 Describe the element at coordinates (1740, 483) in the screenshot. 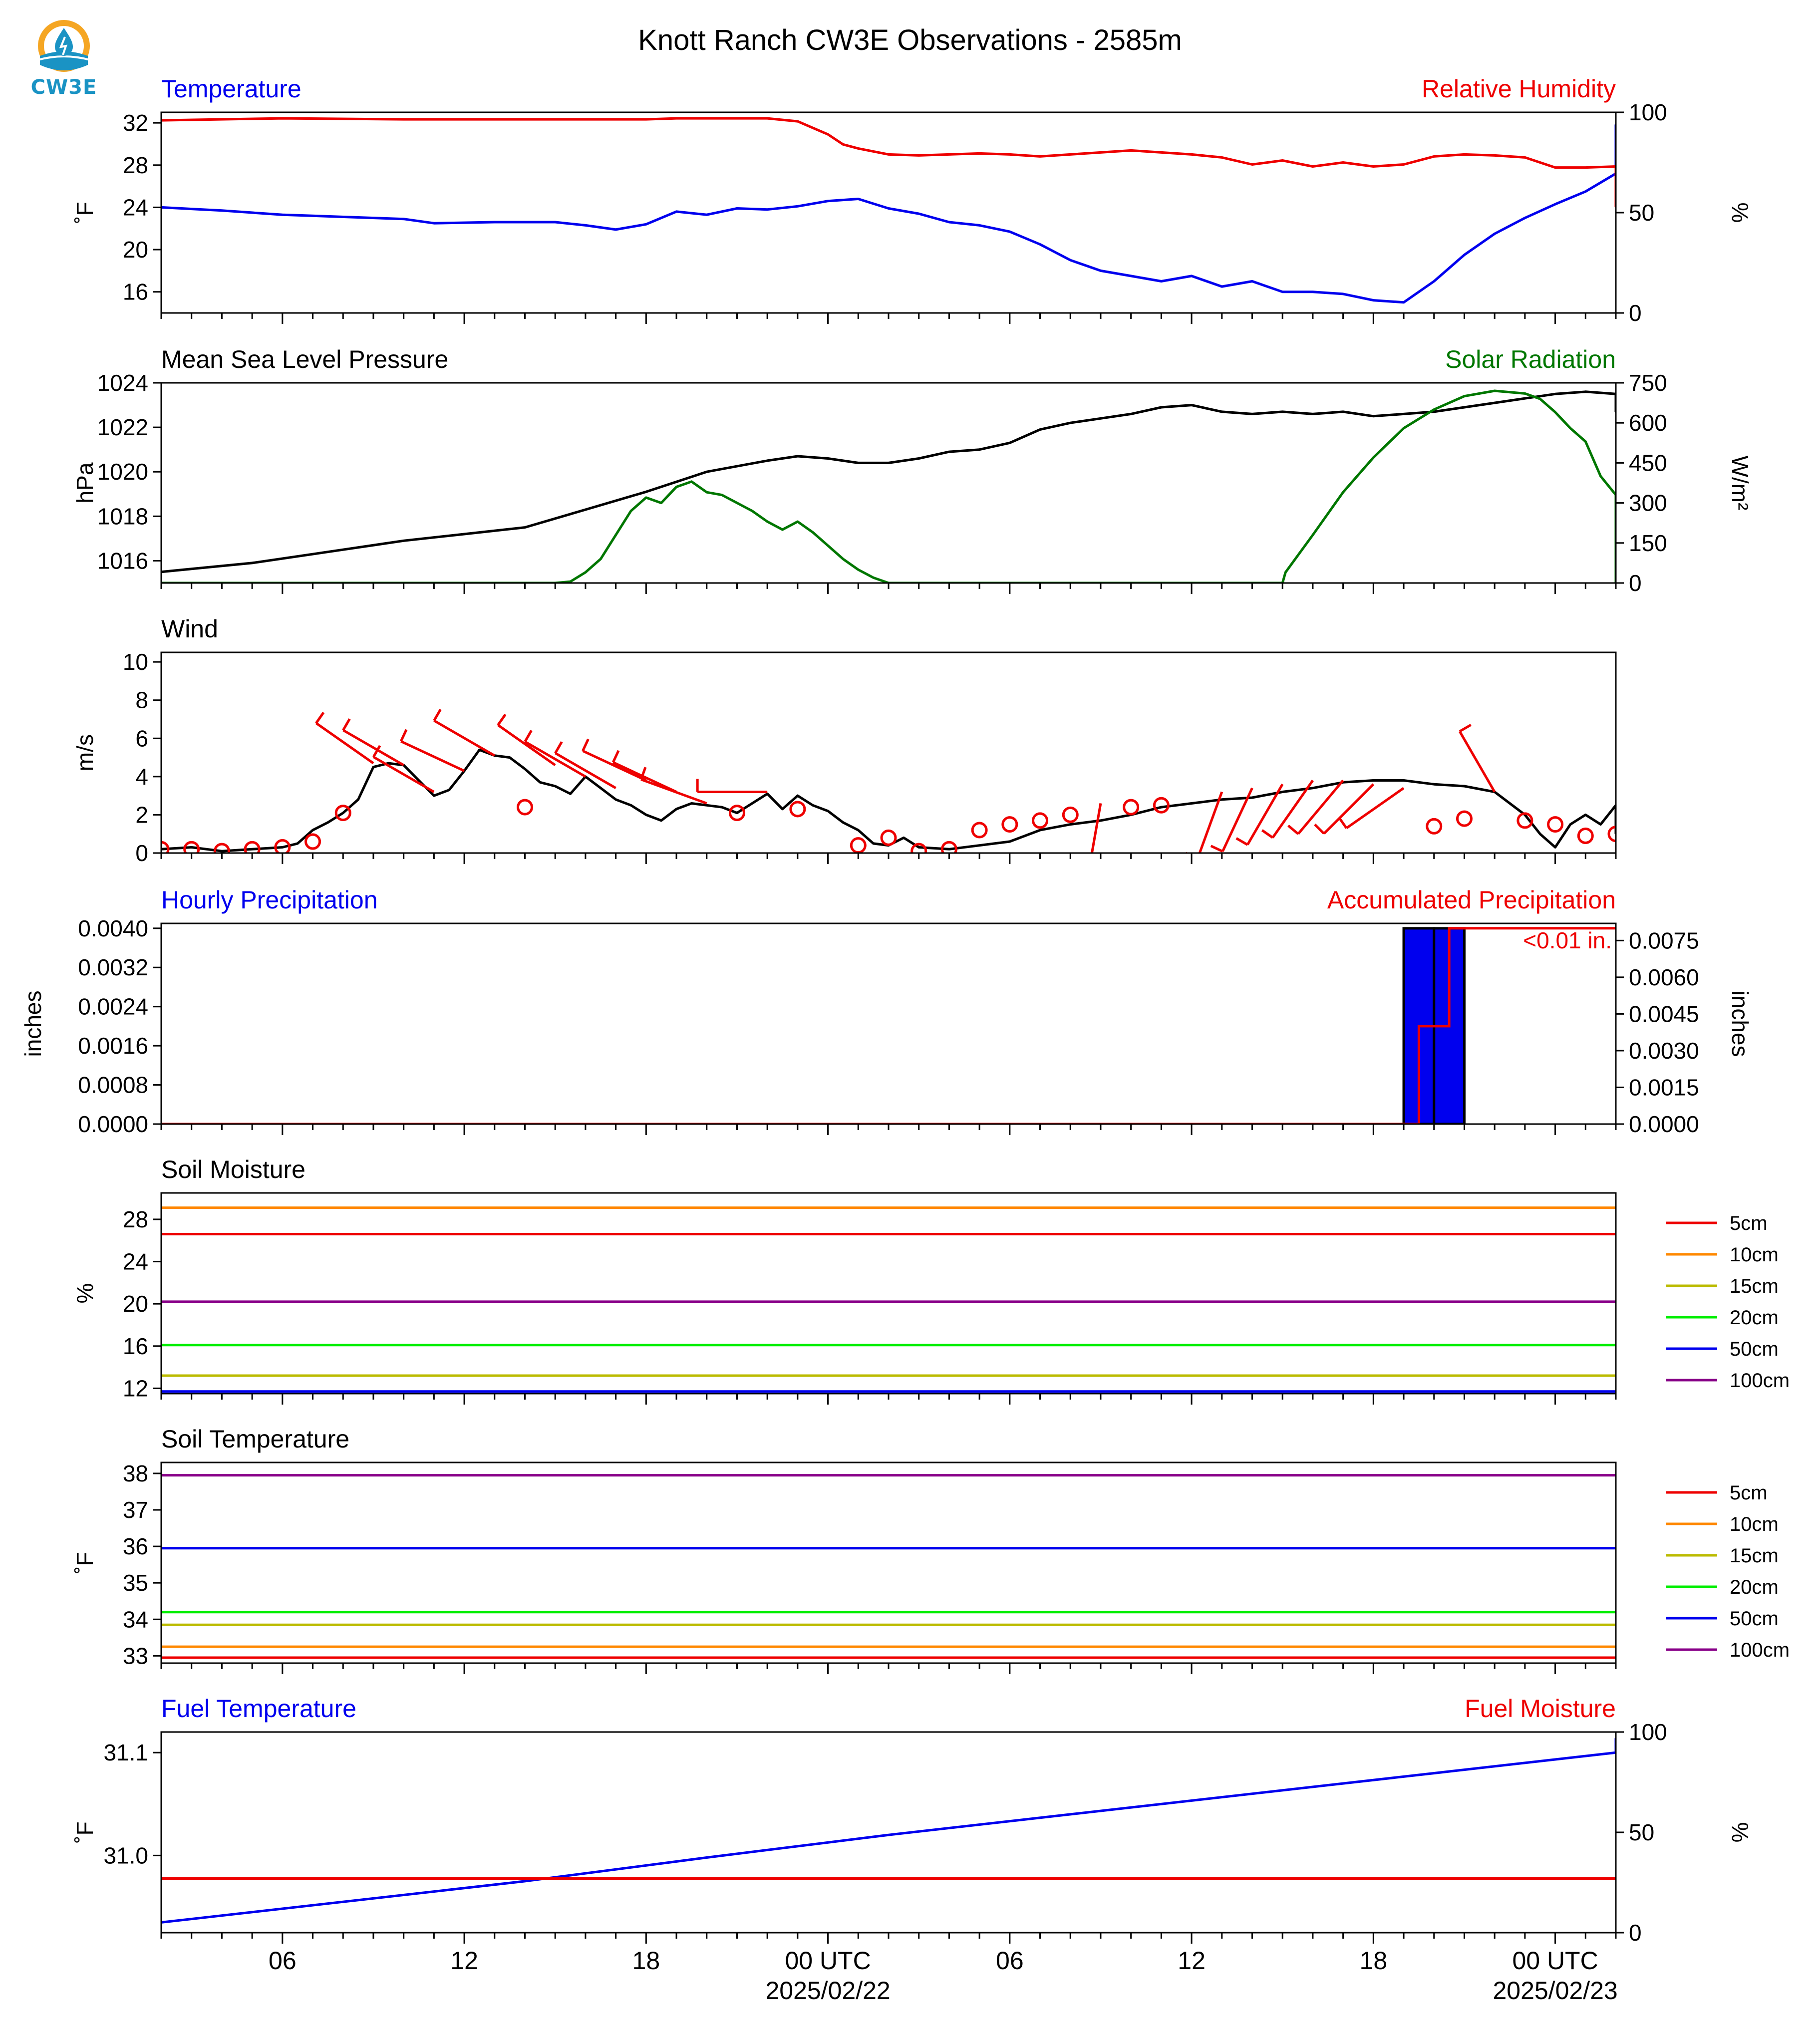

I see `y2-axis-label: W/m²` at that location.